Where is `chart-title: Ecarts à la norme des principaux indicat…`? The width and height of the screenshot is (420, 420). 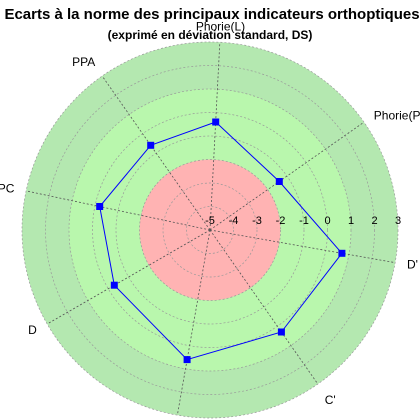 chart-title: Ecarts à la norme des principaux indicat… is located at coordinates (211, 14).